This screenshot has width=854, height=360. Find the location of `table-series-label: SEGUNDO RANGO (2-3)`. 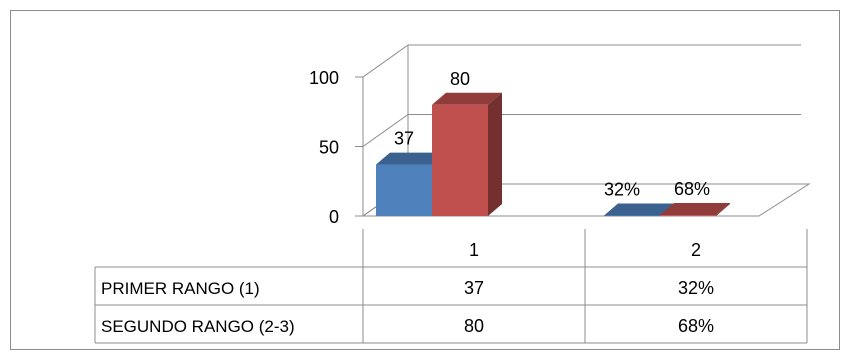

table-series-label: SEGUNDO RANGO (2-3) is located at coordinates (198, 326).